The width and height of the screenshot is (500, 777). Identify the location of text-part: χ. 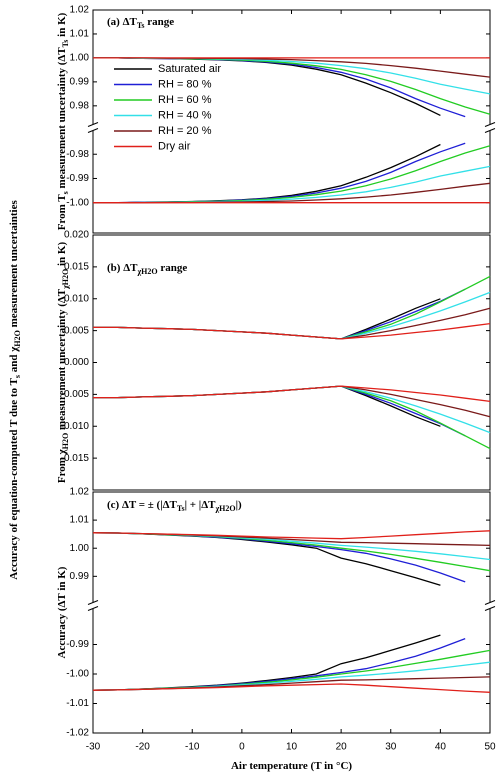
(62, 451).